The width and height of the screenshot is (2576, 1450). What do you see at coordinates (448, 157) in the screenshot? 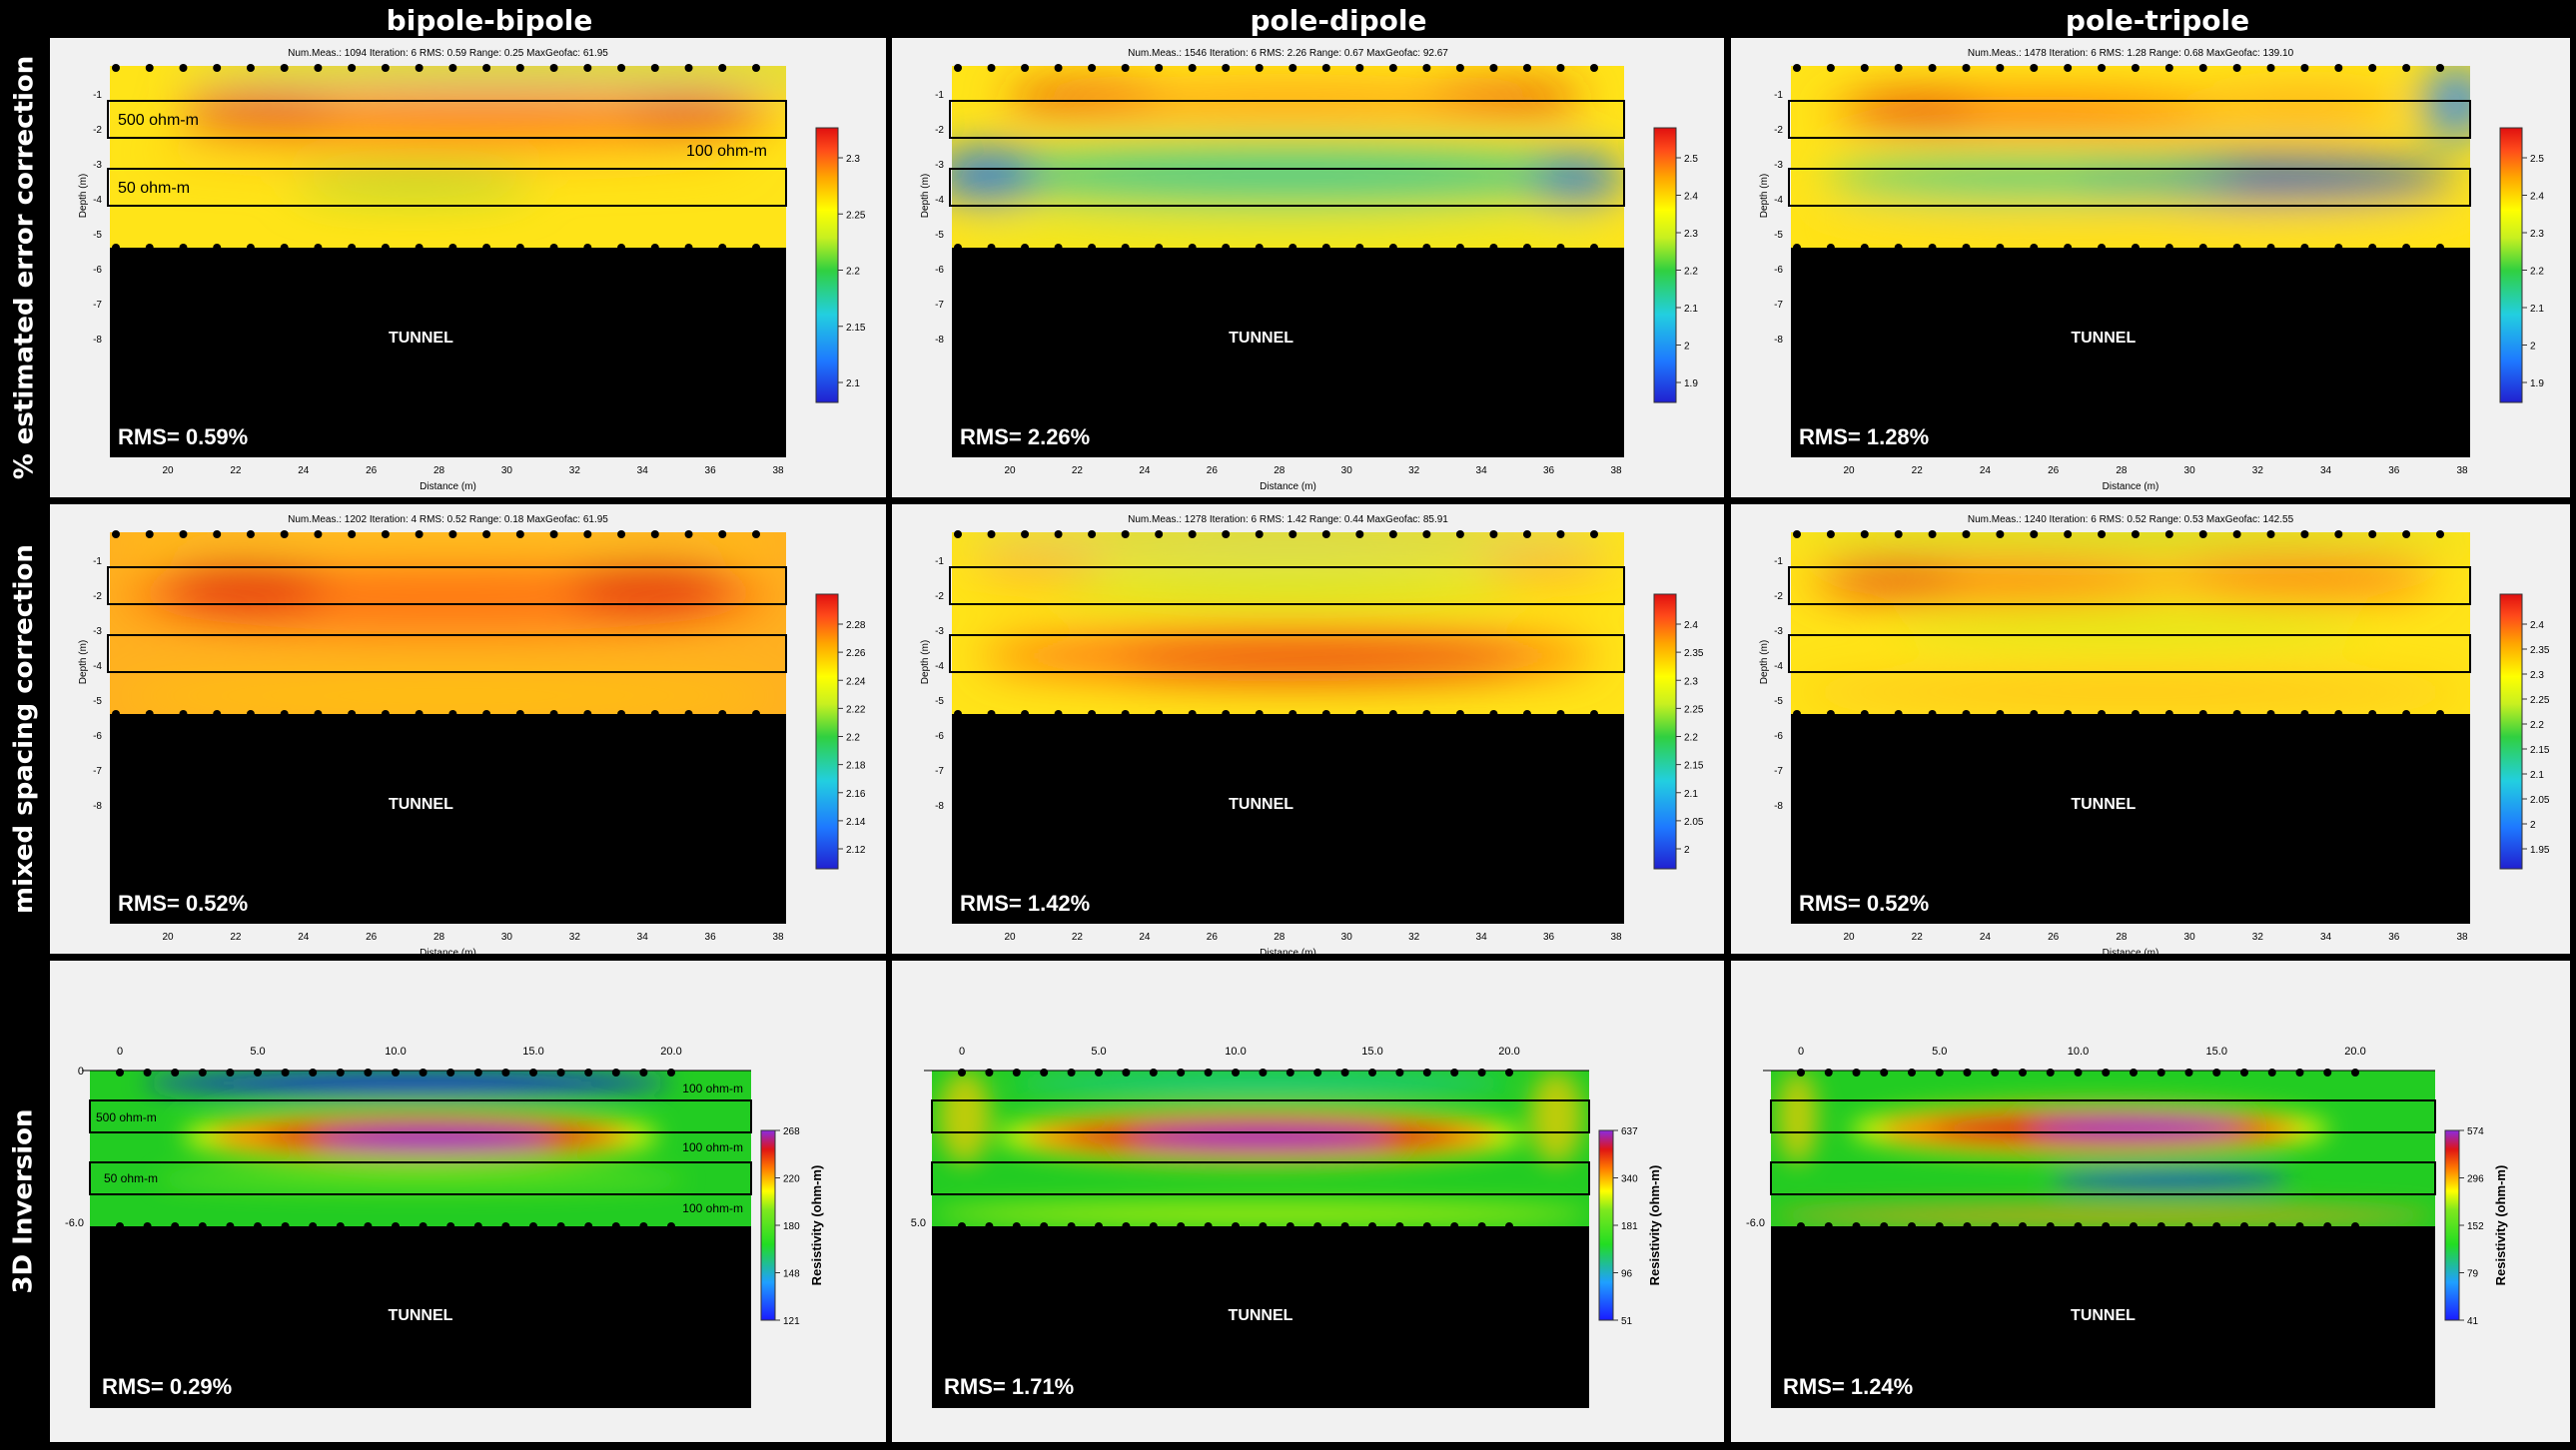
I see `resistivity-heatmap` at bounding box center [448, 157].